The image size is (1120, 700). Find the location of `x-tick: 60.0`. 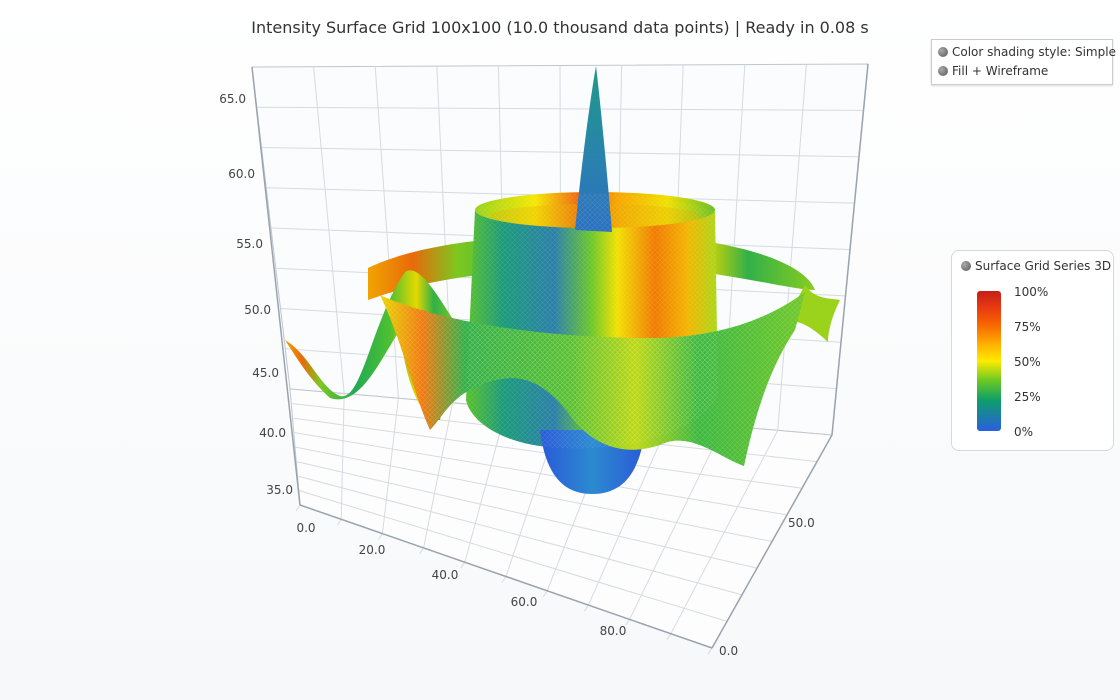

x-tick: 60.0 is located at coordinates (524, 602).